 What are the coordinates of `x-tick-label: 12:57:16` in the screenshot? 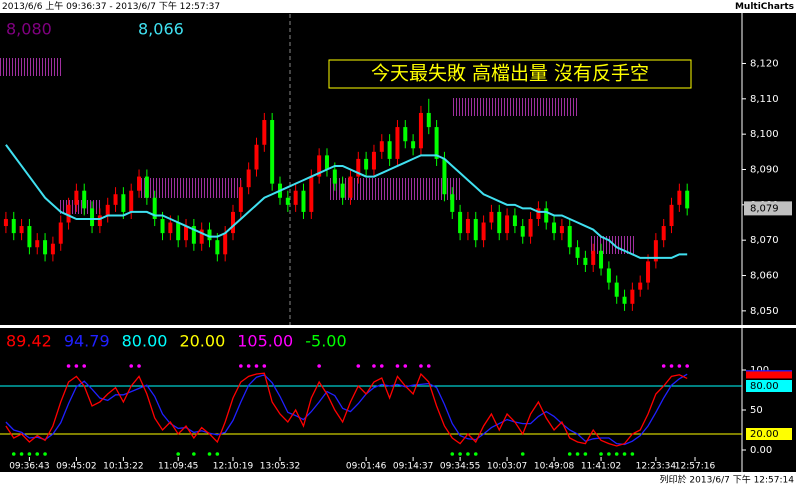 It's located at (695, 467).